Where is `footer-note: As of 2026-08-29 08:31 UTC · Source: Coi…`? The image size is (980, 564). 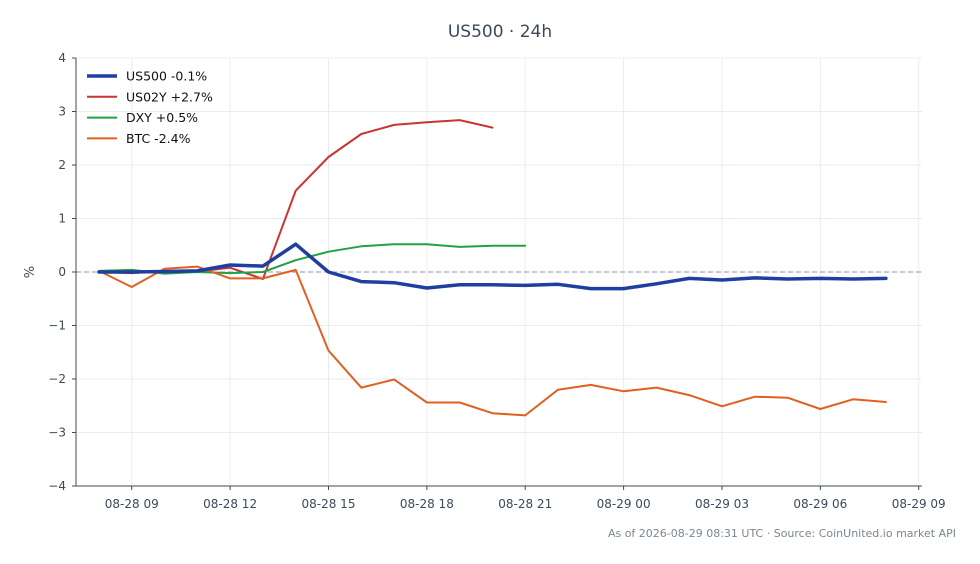 footer-note: As of 2026-08-29 08:31 UTC · Source: Coi… is located at coordinates (782, 533).